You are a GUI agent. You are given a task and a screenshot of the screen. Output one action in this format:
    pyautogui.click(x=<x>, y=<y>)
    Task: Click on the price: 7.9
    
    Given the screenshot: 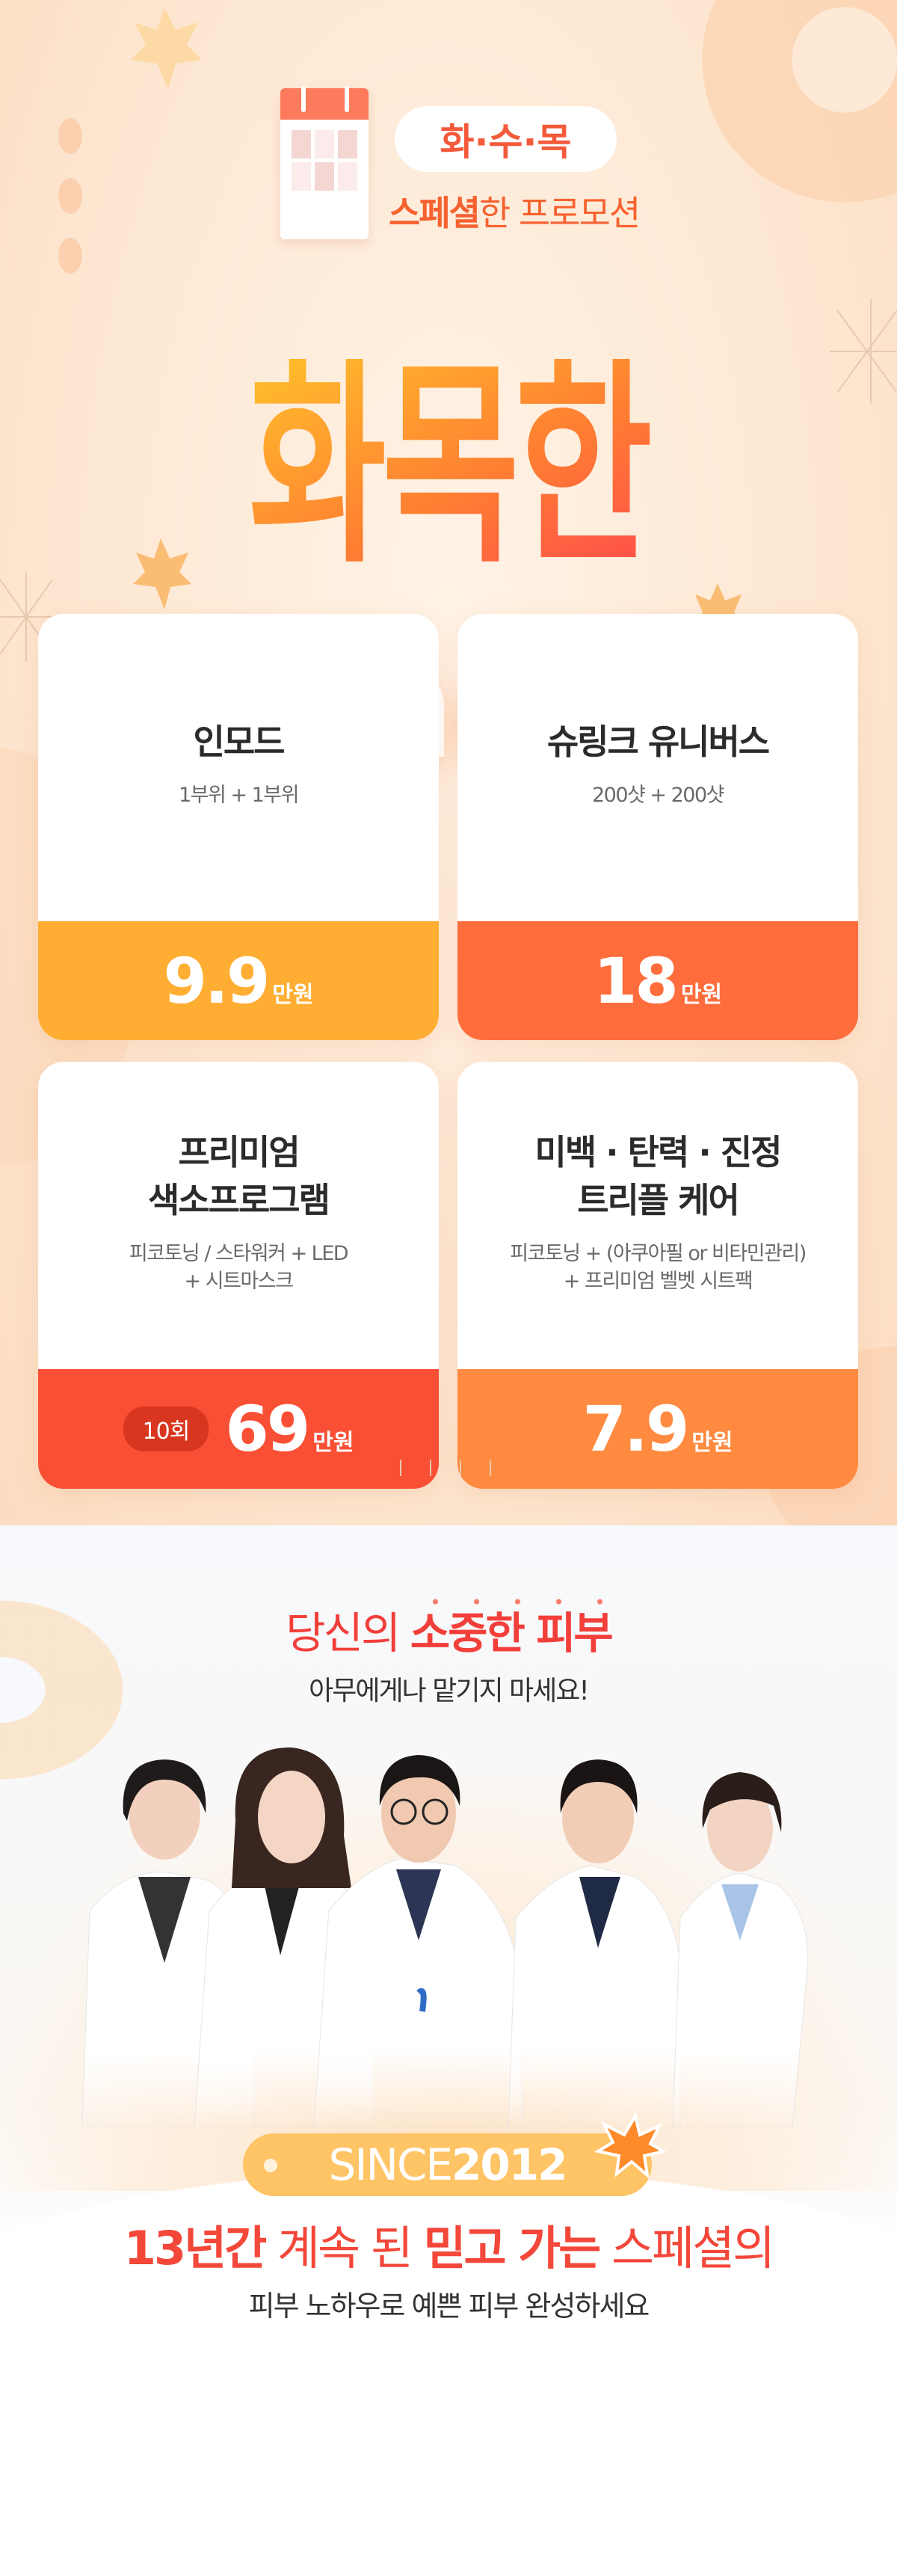 What is the action you would take?
    pyautogui.click(x=636, y=1429)
    